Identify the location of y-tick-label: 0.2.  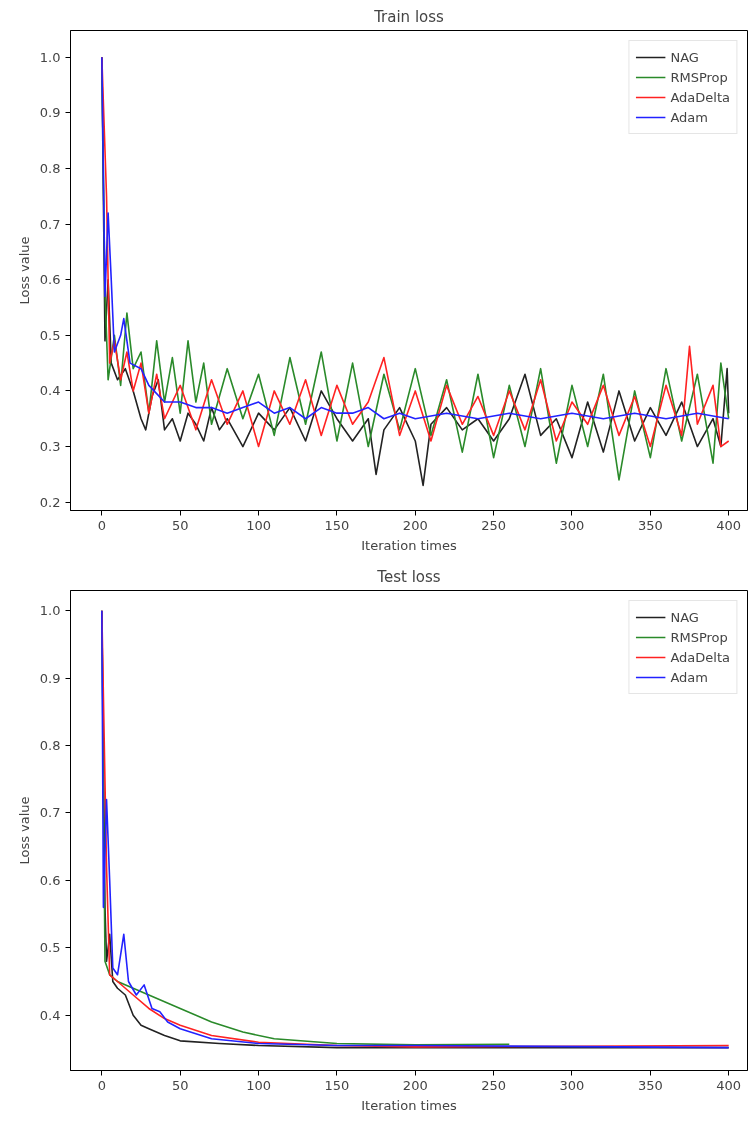
(50, 502).